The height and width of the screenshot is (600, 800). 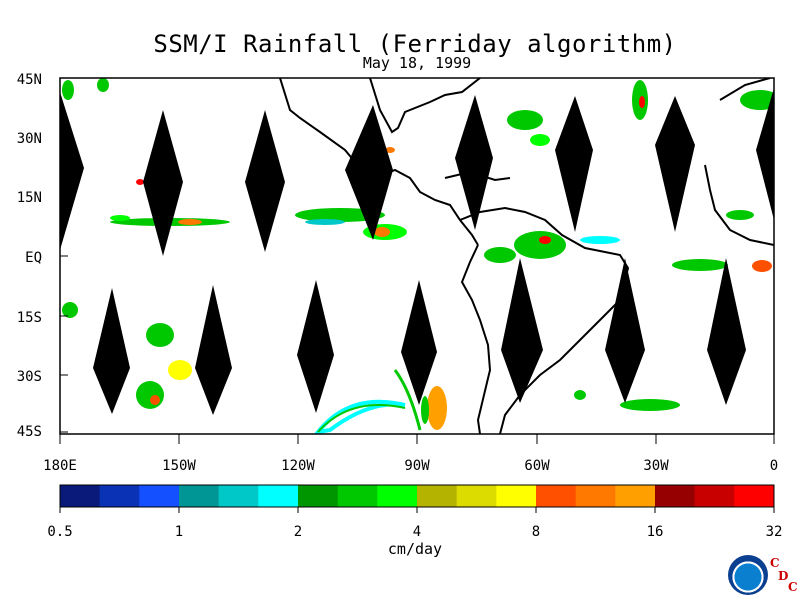 What do you see at coordinates (536, 532) in the screenshot?
I see `colorbar-tick-label: 8` at bounding box center [536, 532].